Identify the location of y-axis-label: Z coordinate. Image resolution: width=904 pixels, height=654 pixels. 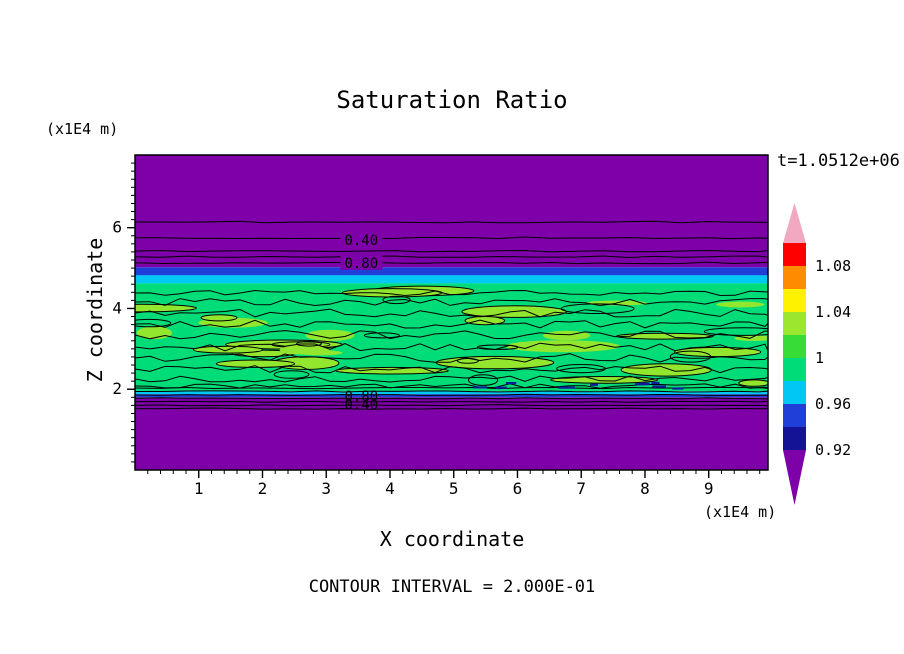
(95, 310).